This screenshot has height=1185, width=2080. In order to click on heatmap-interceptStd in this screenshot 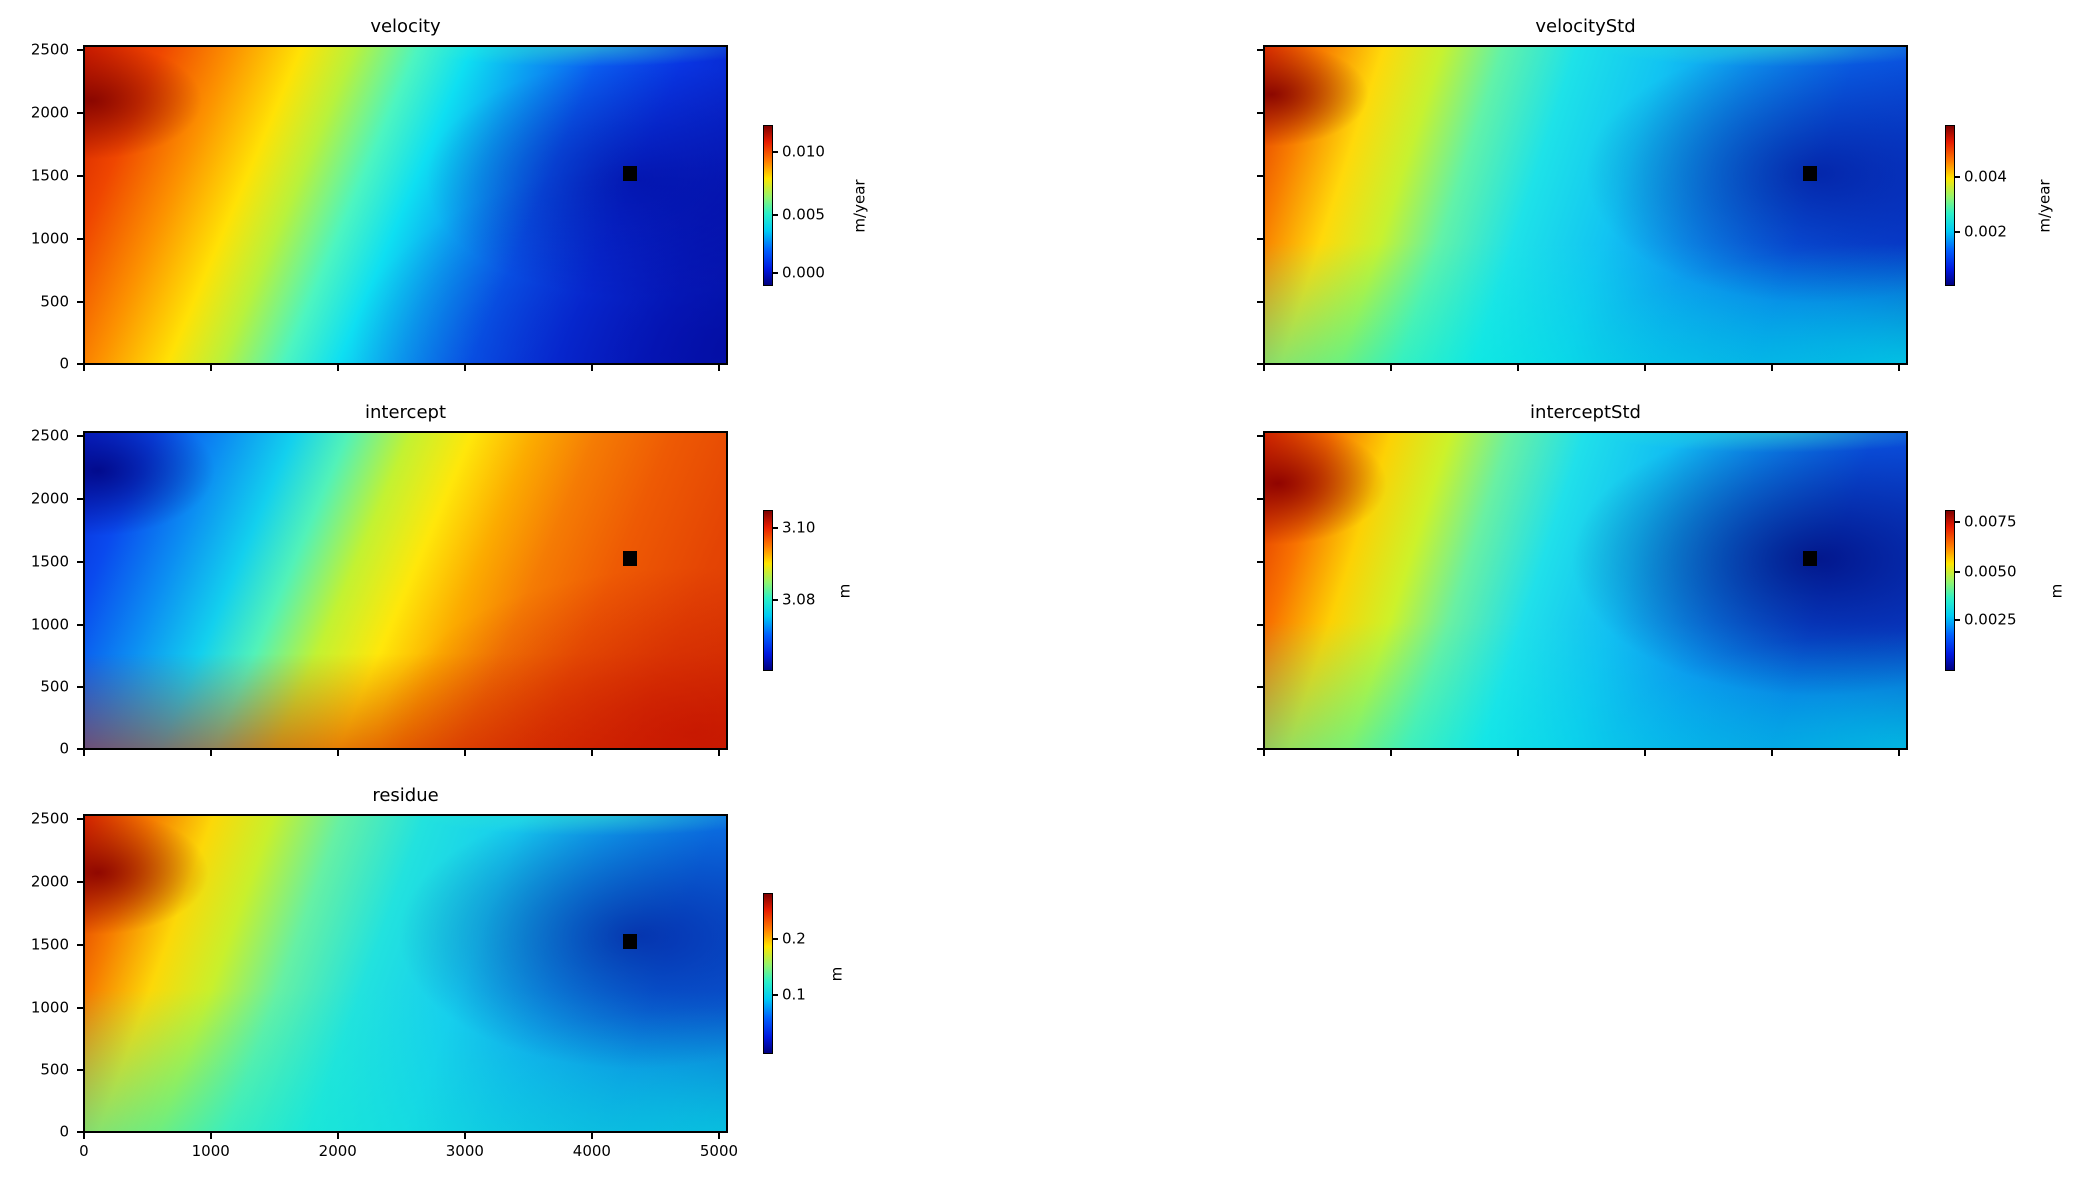, I will do `click(1585, 590)`.